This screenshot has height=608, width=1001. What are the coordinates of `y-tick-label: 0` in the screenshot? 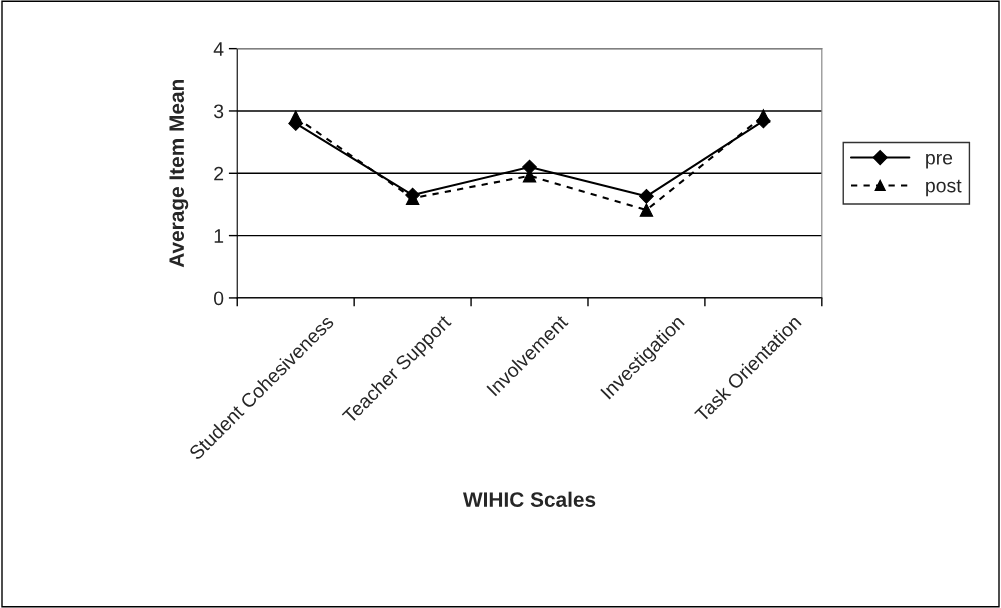 It's located at (218, 298).